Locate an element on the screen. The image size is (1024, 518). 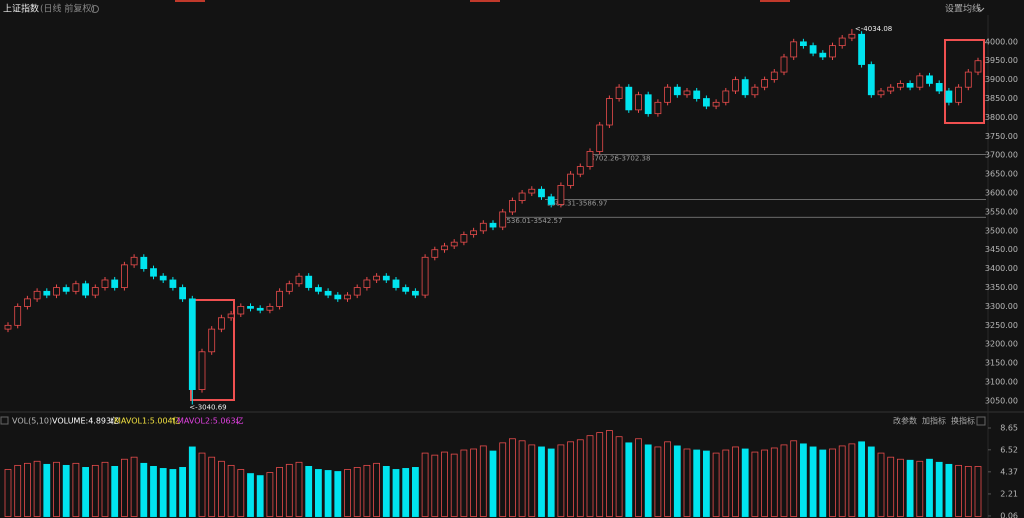
y-tick-label: 3600.00 is located at coordinates (1001, 193).